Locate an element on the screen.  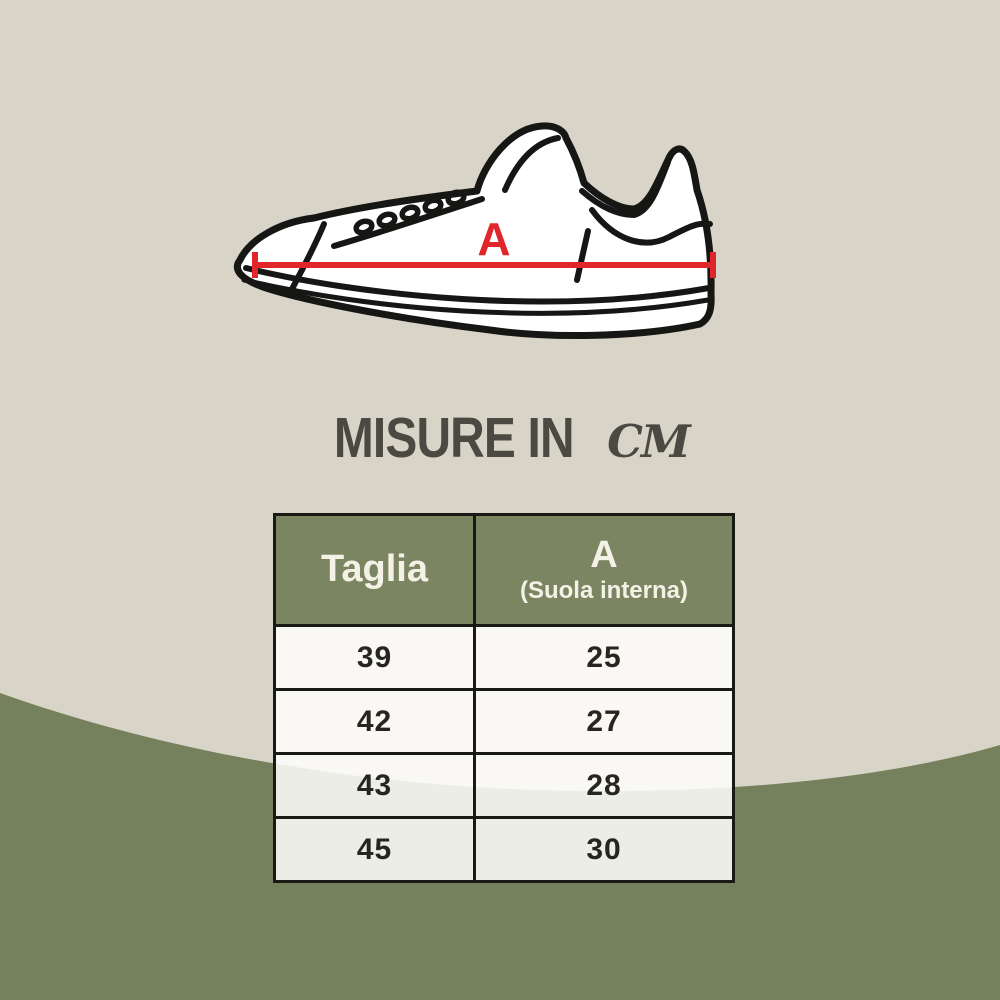
sole-cell: 28 is located at coordinates (604, 785).